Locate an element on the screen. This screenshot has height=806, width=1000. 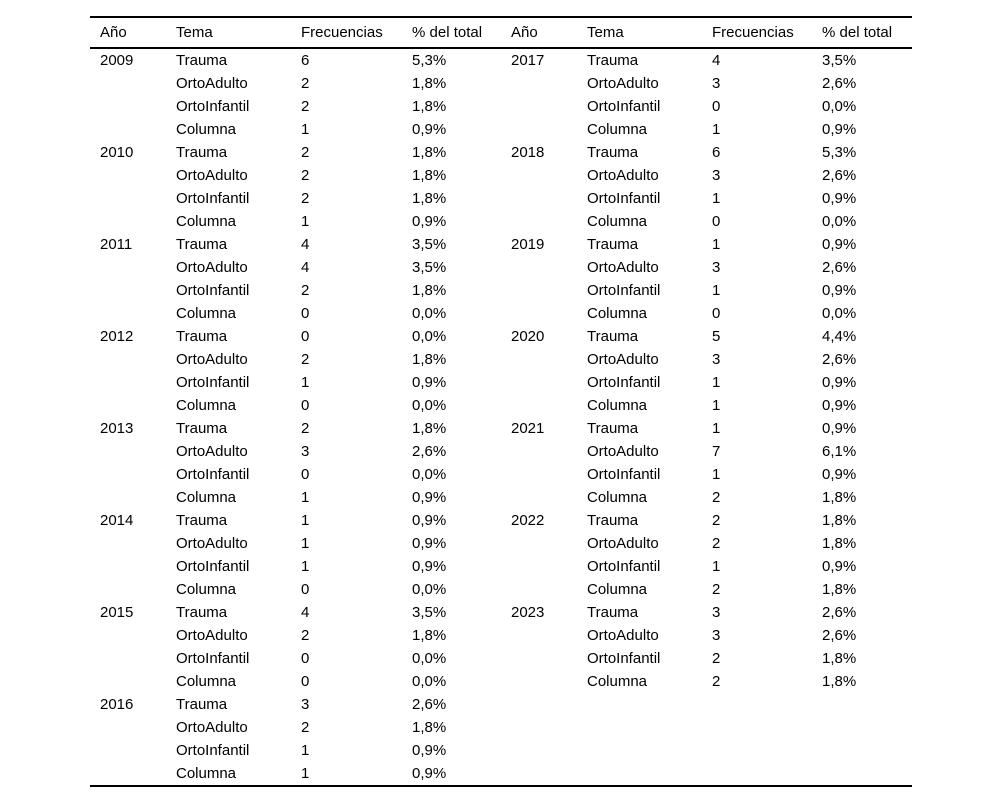
frecuencia-cell-right: 3 is located at coordinates (716, 175).